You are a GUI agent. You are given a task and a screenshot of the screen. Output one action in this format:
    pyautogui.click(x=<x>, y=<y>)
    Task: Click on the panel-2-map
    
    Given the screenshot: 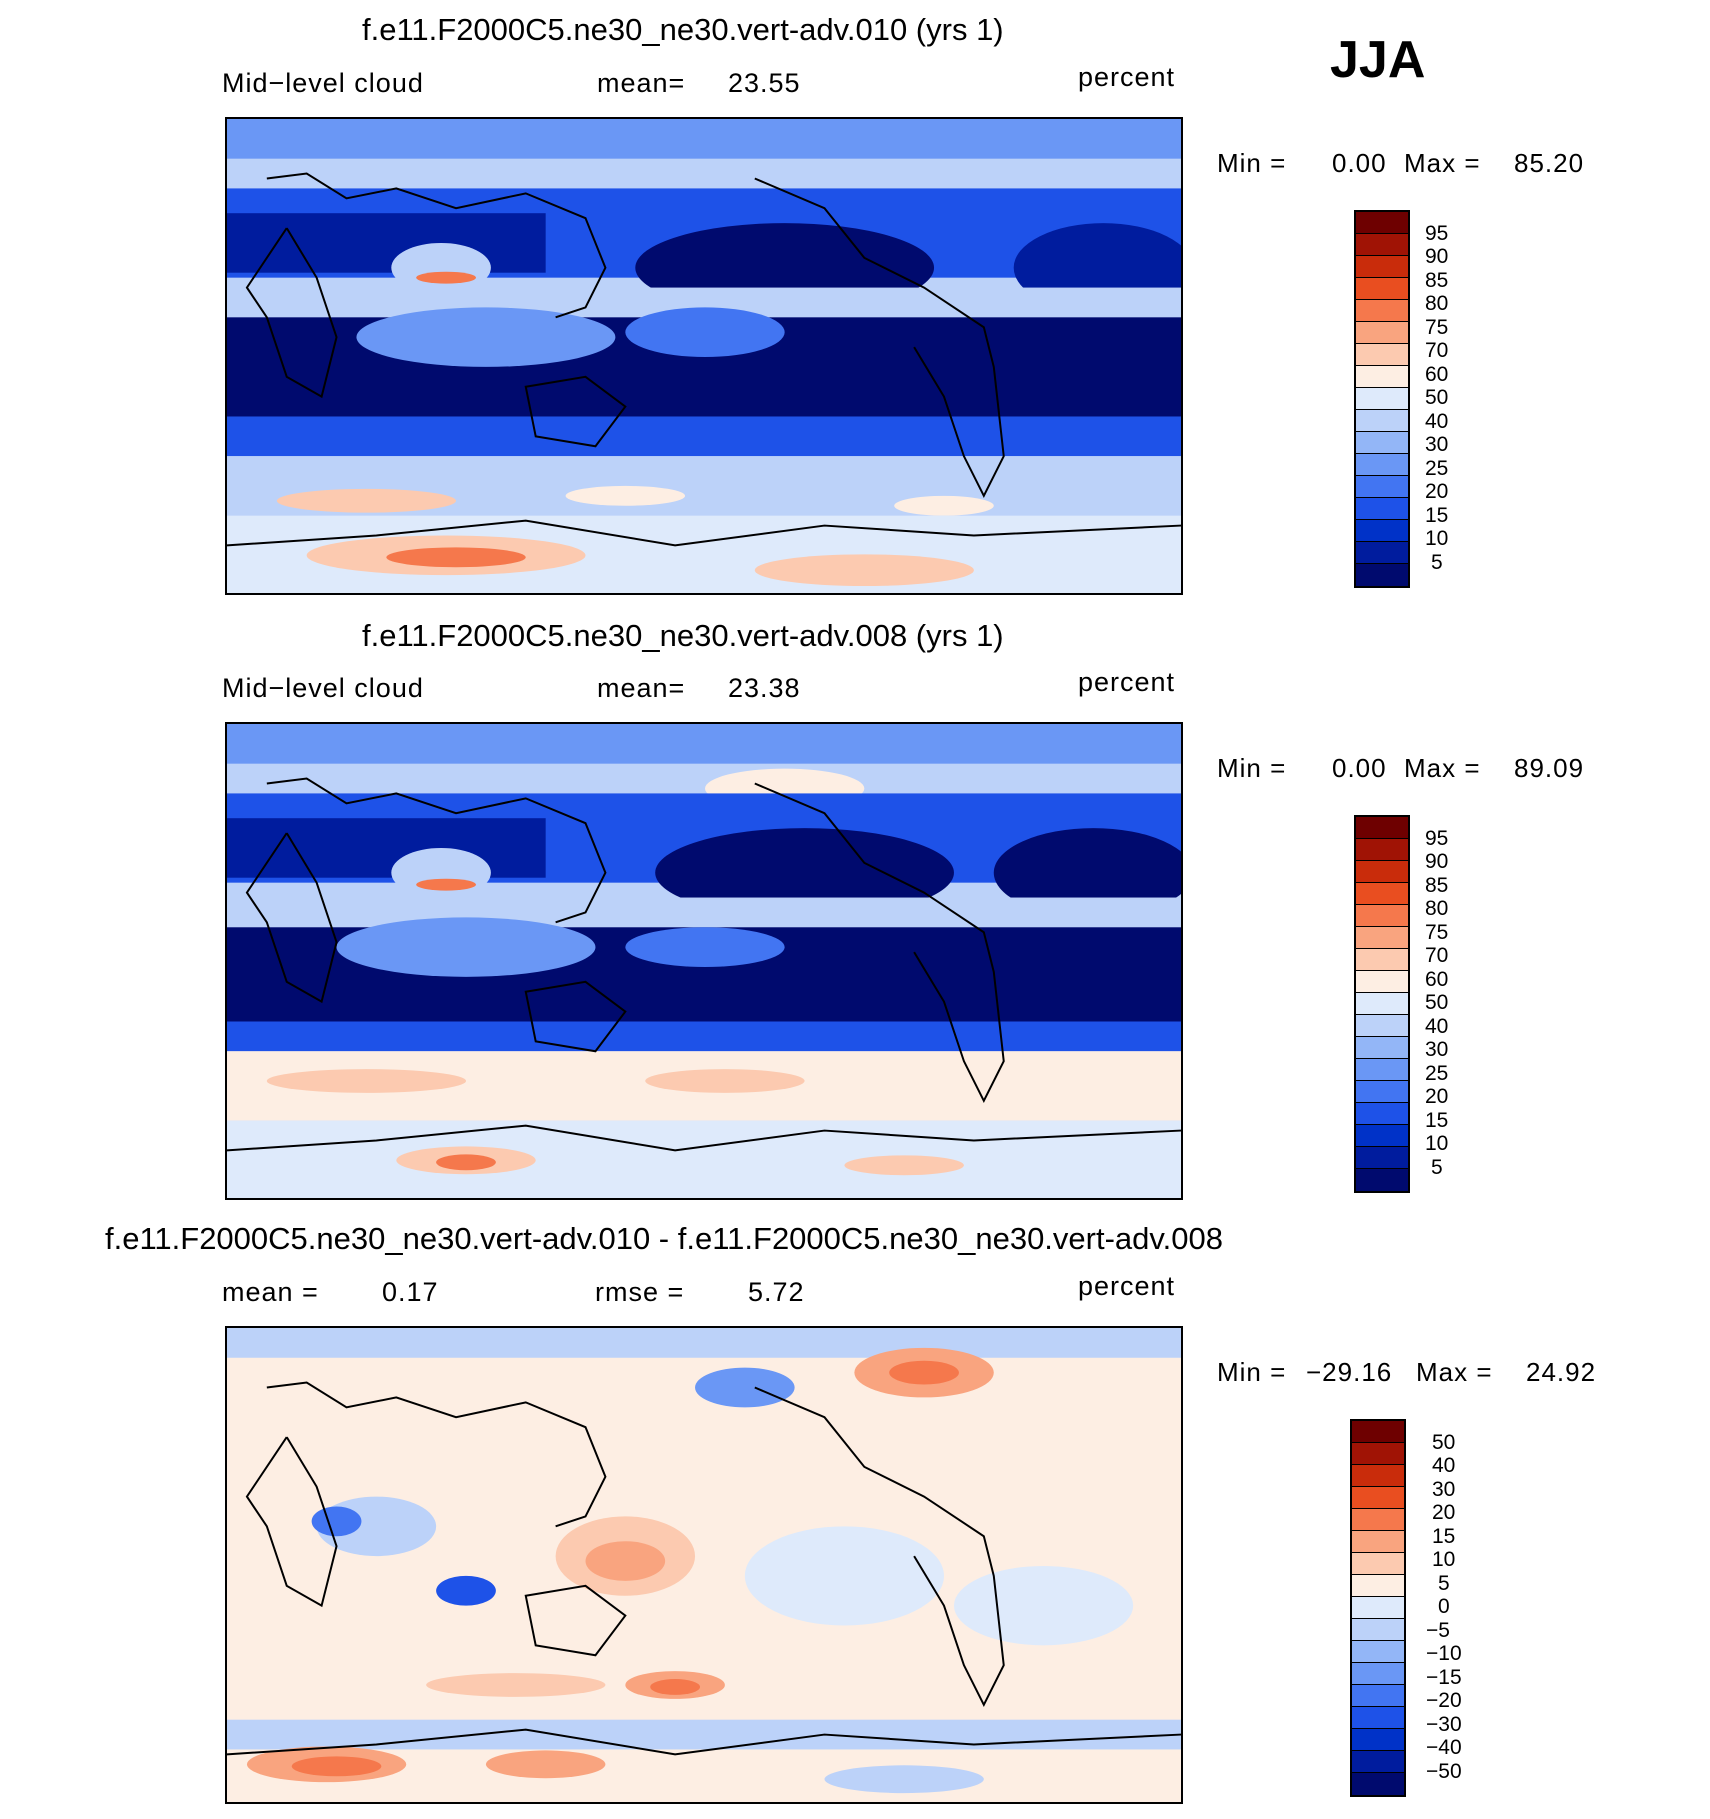 What is the action you would take?
    pyautogui.click(x=704, y=961)
    